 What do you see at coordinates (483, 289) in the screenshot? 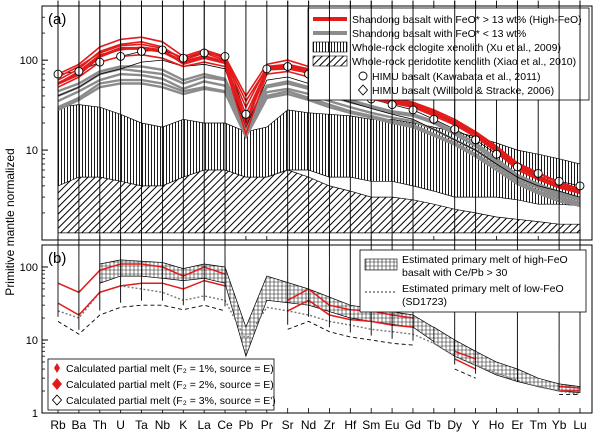
I see `legend-dotted-label-line1: Estimated primary melt of low-FeO` at bounding box center [483, 289].